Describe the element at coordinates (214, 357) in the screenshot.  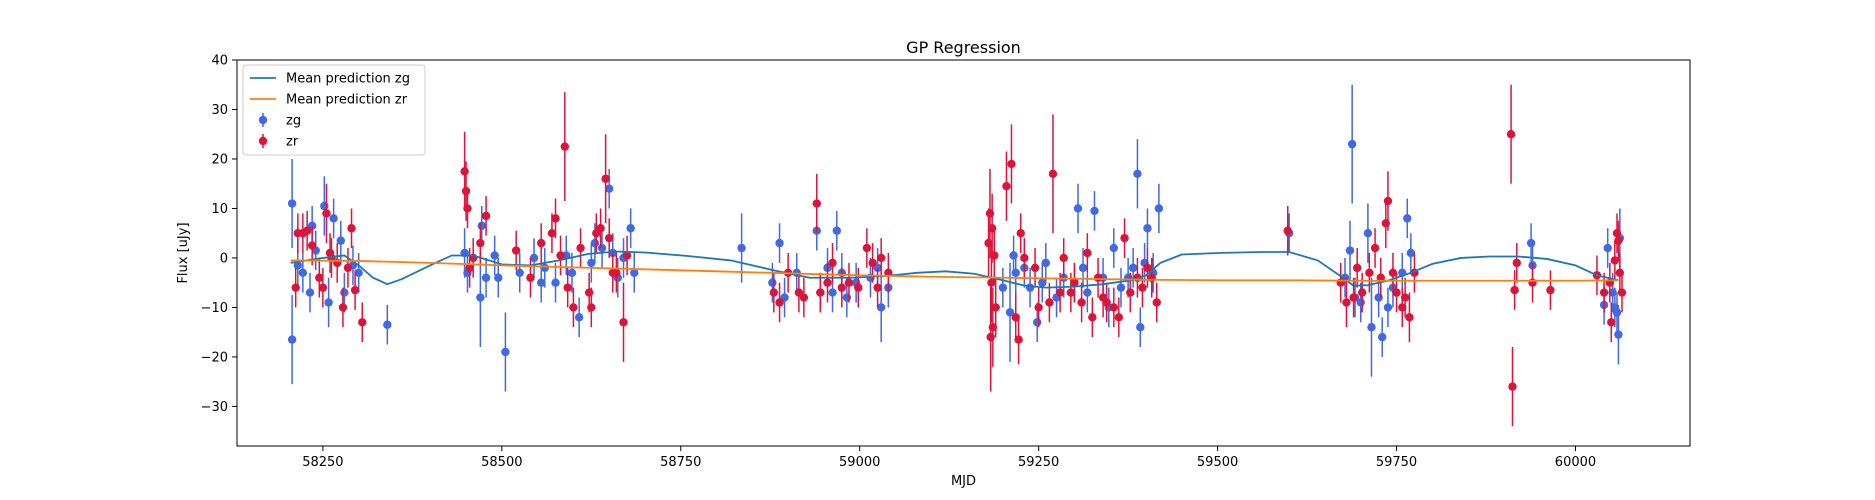
I see `y-tick-label: −20` at that location.